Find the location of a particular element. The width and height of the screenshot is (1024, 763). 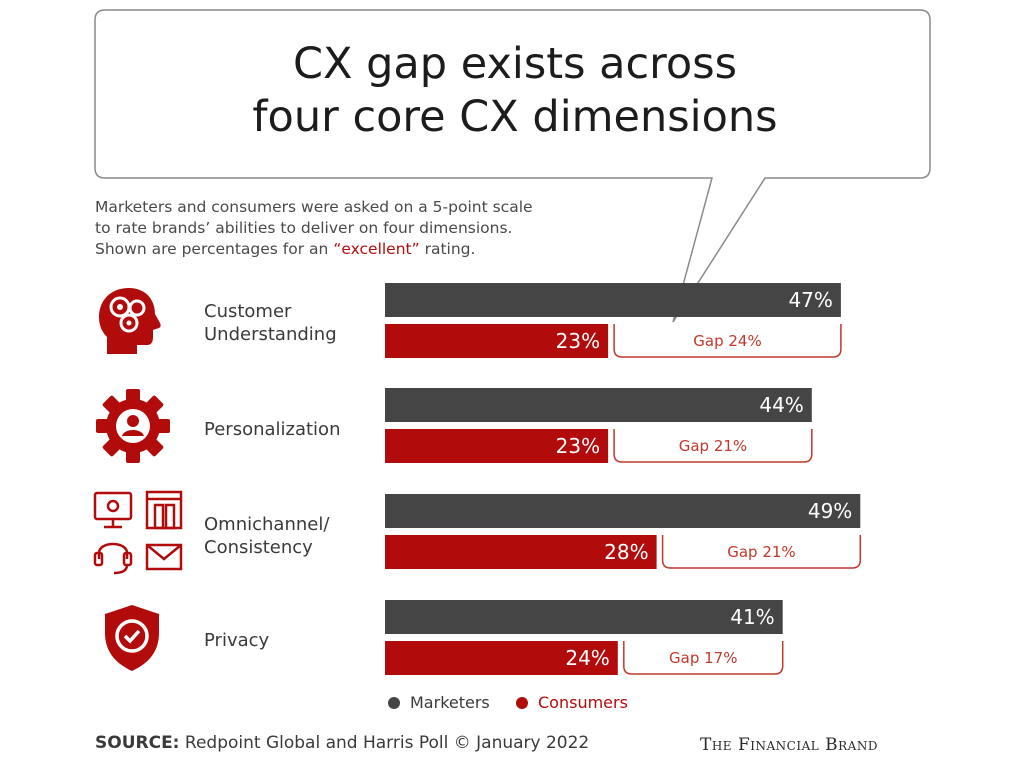

subtitle-line3-after: rating. is located at coordinates (447, 249).